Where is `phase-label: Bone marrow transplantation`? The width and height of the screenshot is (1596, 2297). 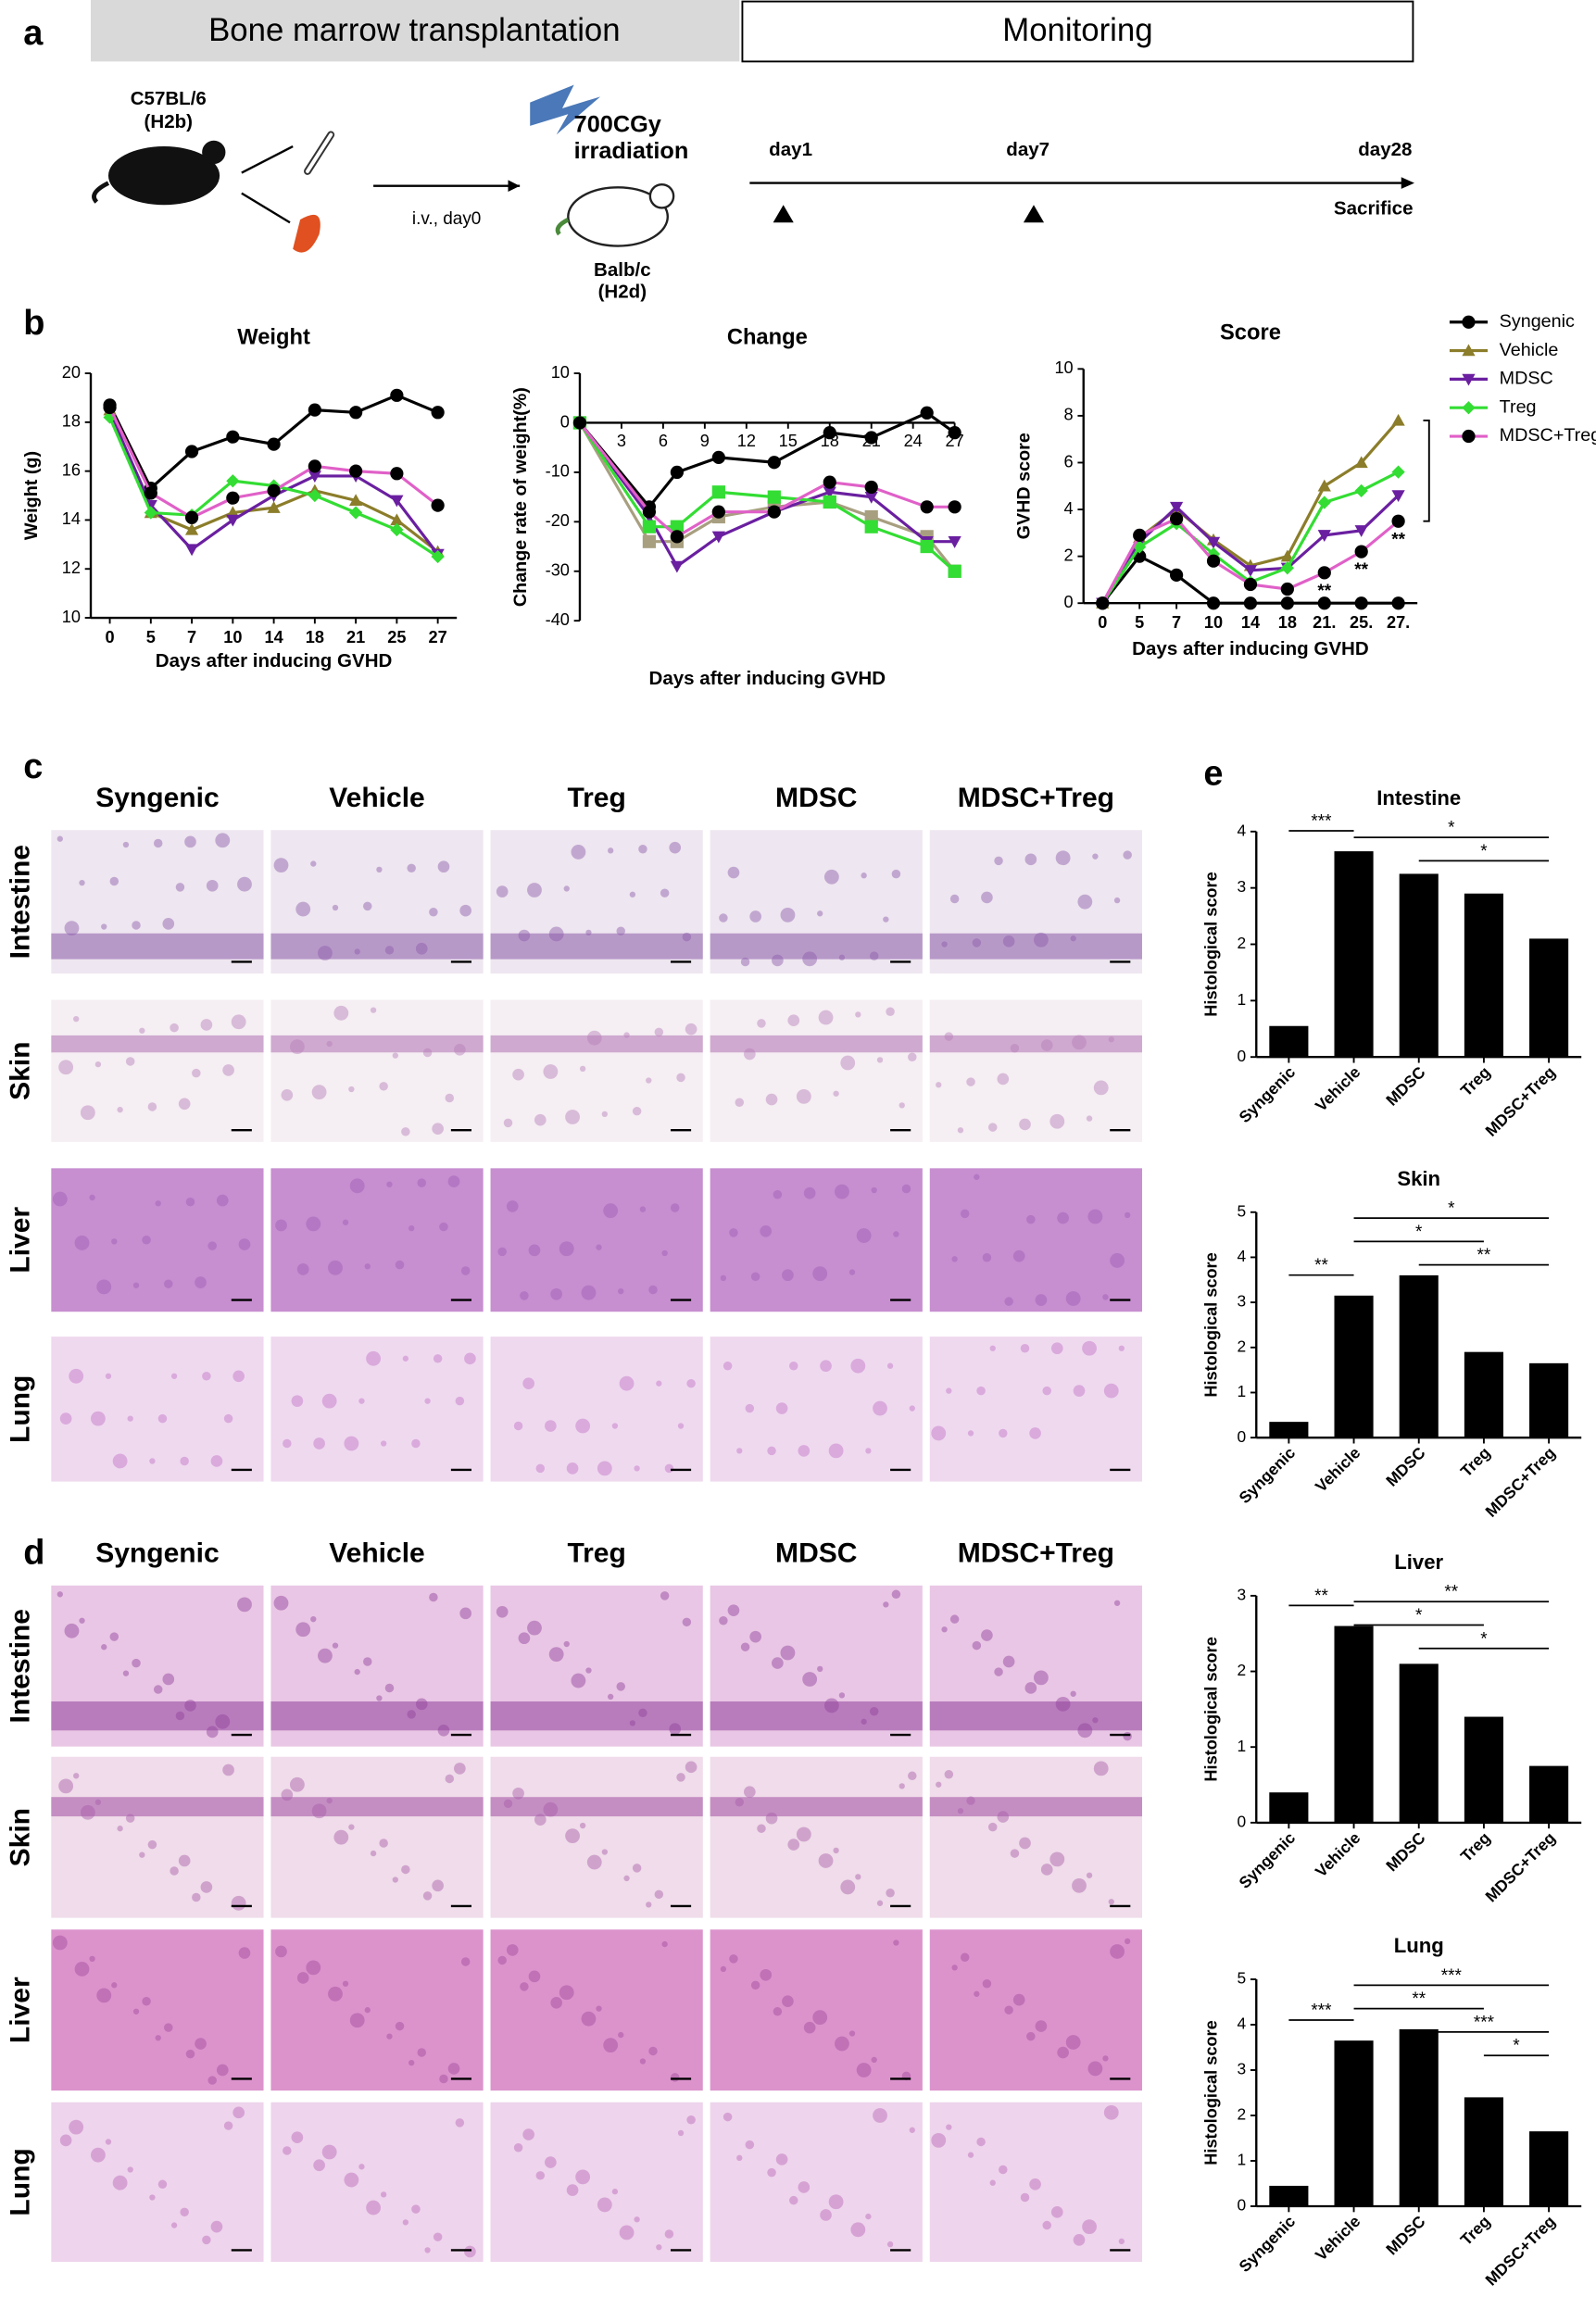 phase-label: Bone marrow transplantation is located at coordinates (414, 30).